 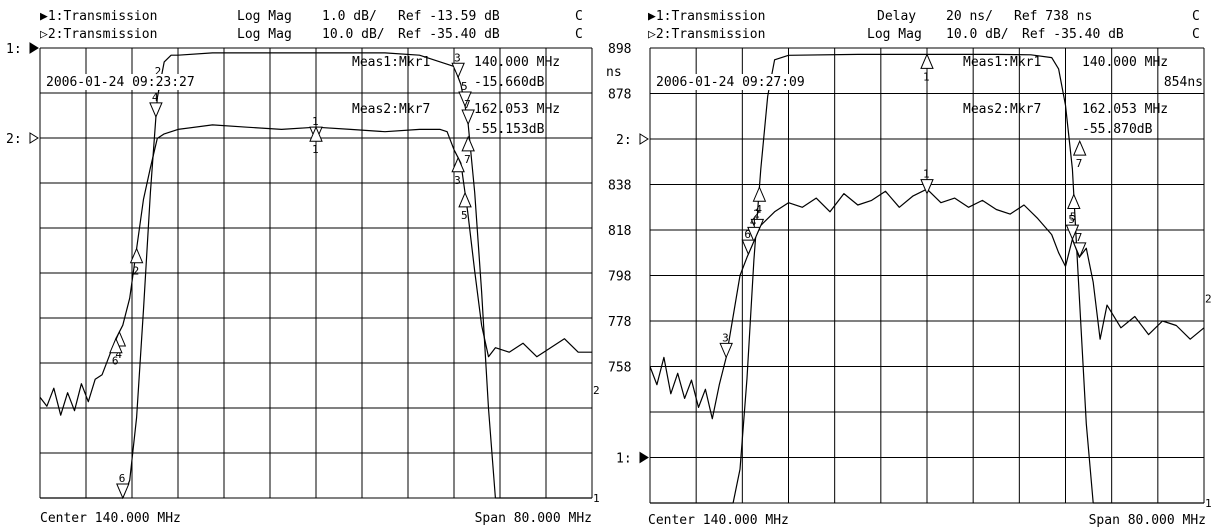 What do you see at coordinates (718, 520) in the screenshot?
I see `right-footer-center: Center 140.000 MHz` at bounding box center [718, 520].